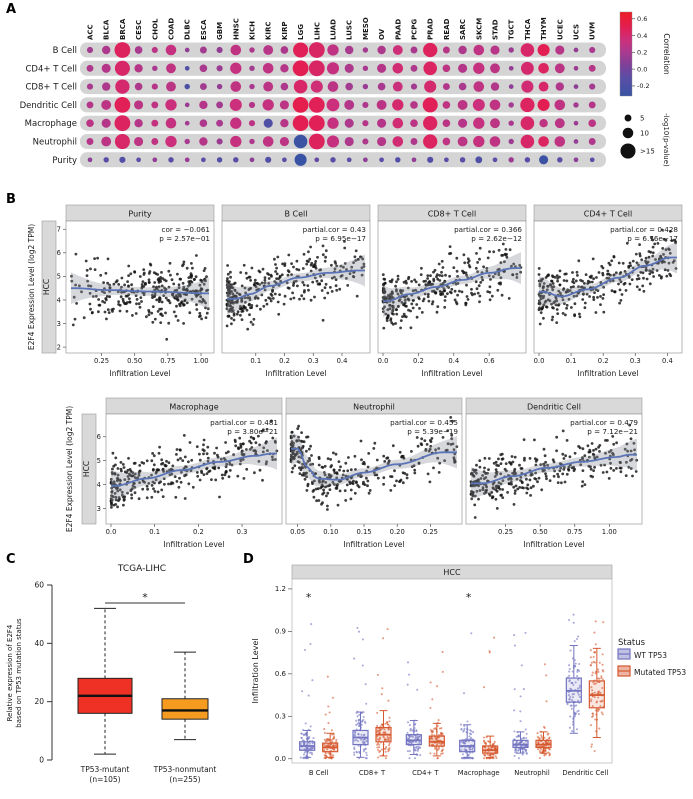  I want to click on correlation-colorbar: 0.6 0.4 0.2 0.0 -0.2 Correlation, so click(645, 54).